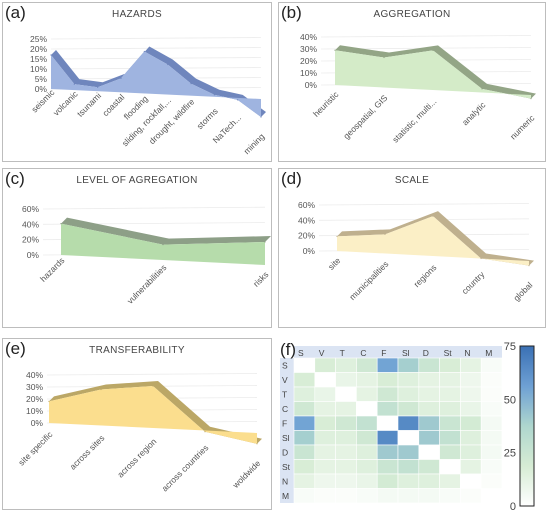  What do you see at coordinates (306, 205) in the screenshot?
I see `y-tick-label: 60%` at bounding box center [306, 205].